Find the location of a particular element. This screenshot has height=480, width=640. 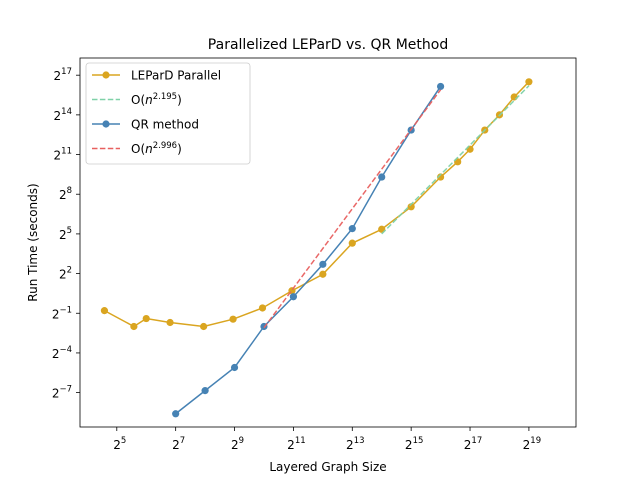

x-tick-label: 211 is located at coordinates (296, 444).